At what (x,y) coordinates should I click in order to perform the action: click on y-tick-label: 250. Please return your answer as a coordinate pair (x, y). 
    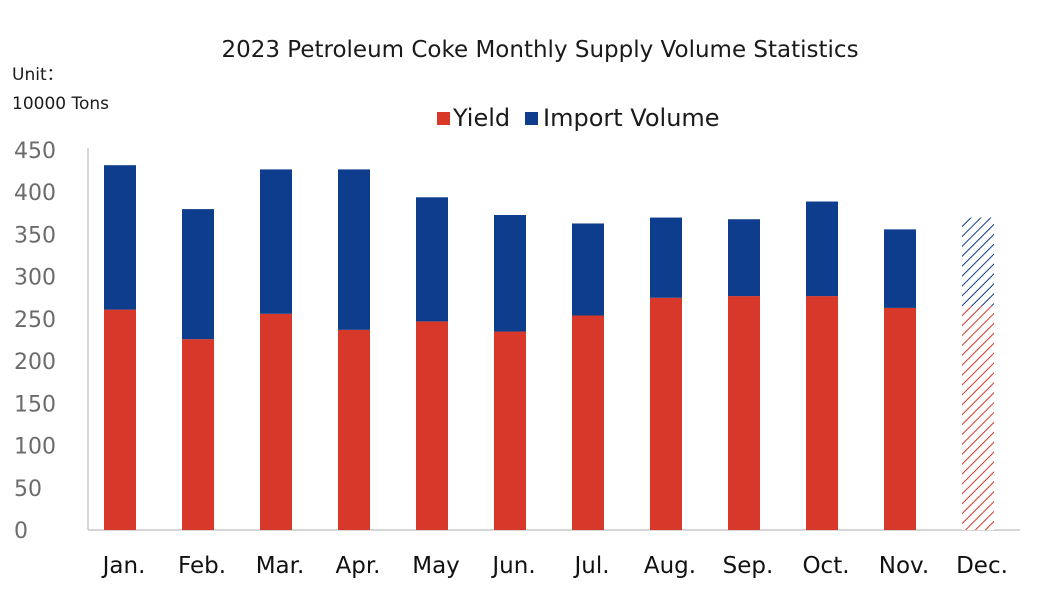
    Looking at the image, I should click on (35, 320).